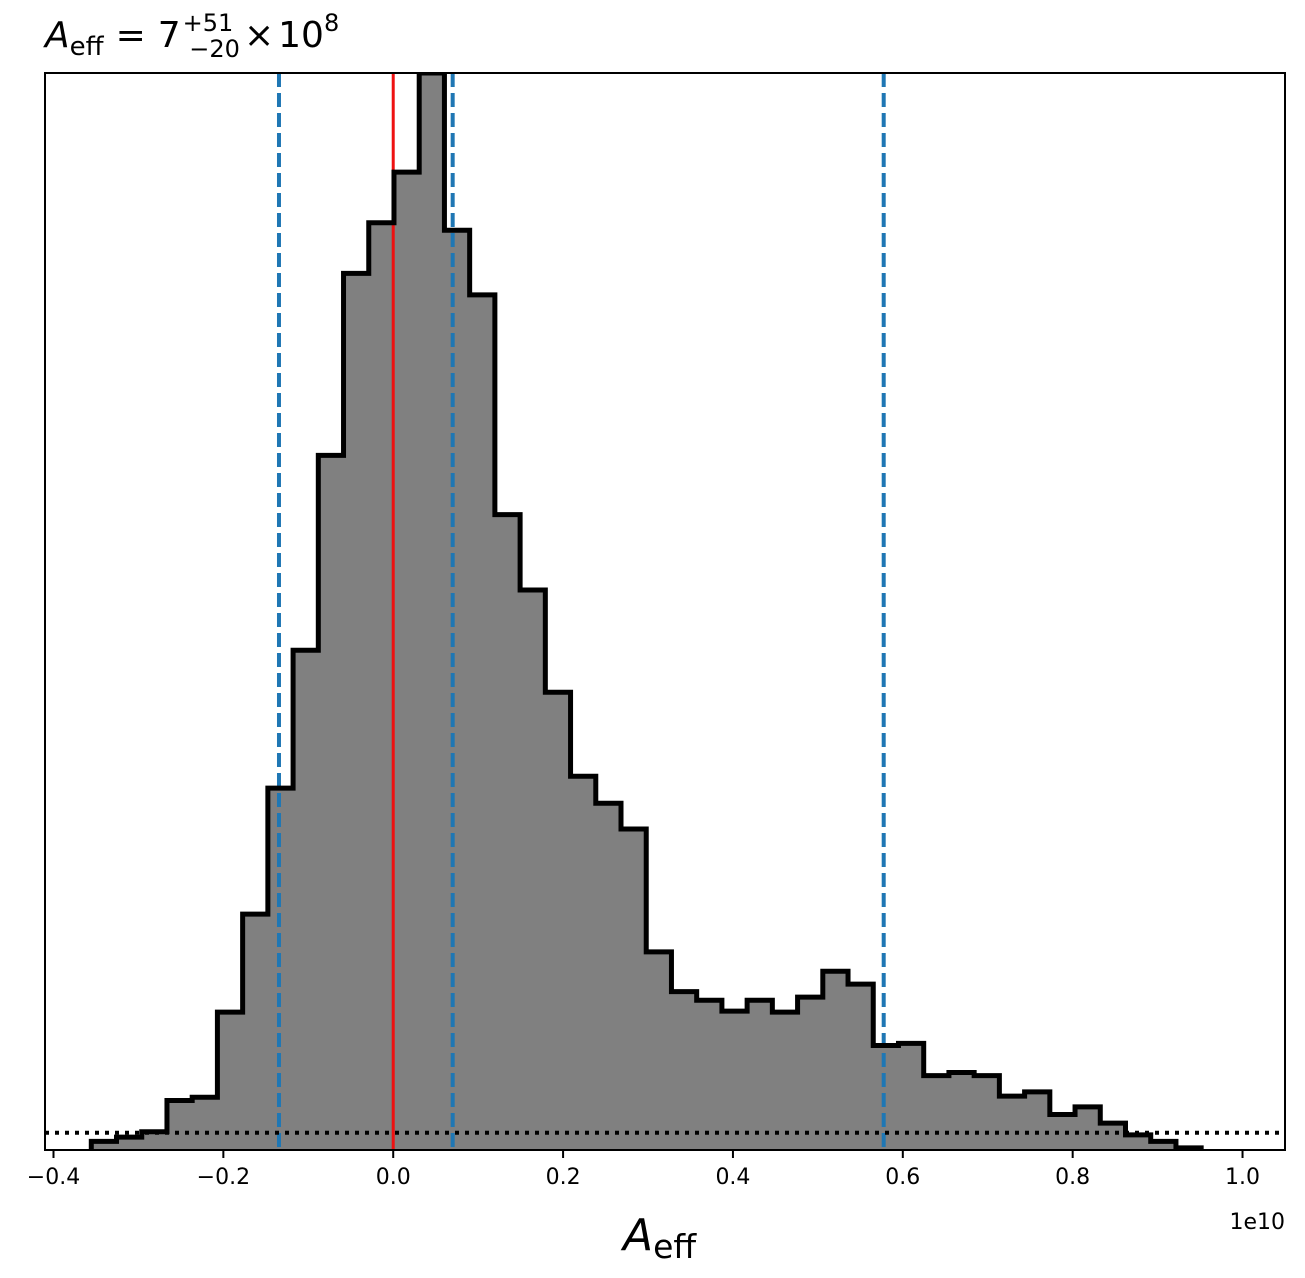 This screenshot has width=1305, height=1278. Describe the element at coordinates (902, 1177) in the screenshot. I see `x-tick-label: 0.6` at that location.